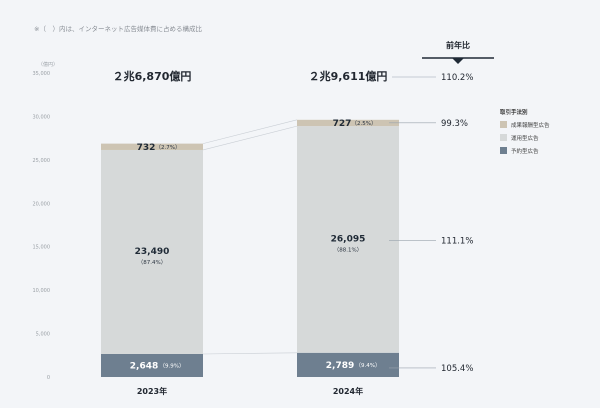 The height and width of the screenshot is (408, 600). I want to click on legend-title: 取引手法別, so click(514, 112).